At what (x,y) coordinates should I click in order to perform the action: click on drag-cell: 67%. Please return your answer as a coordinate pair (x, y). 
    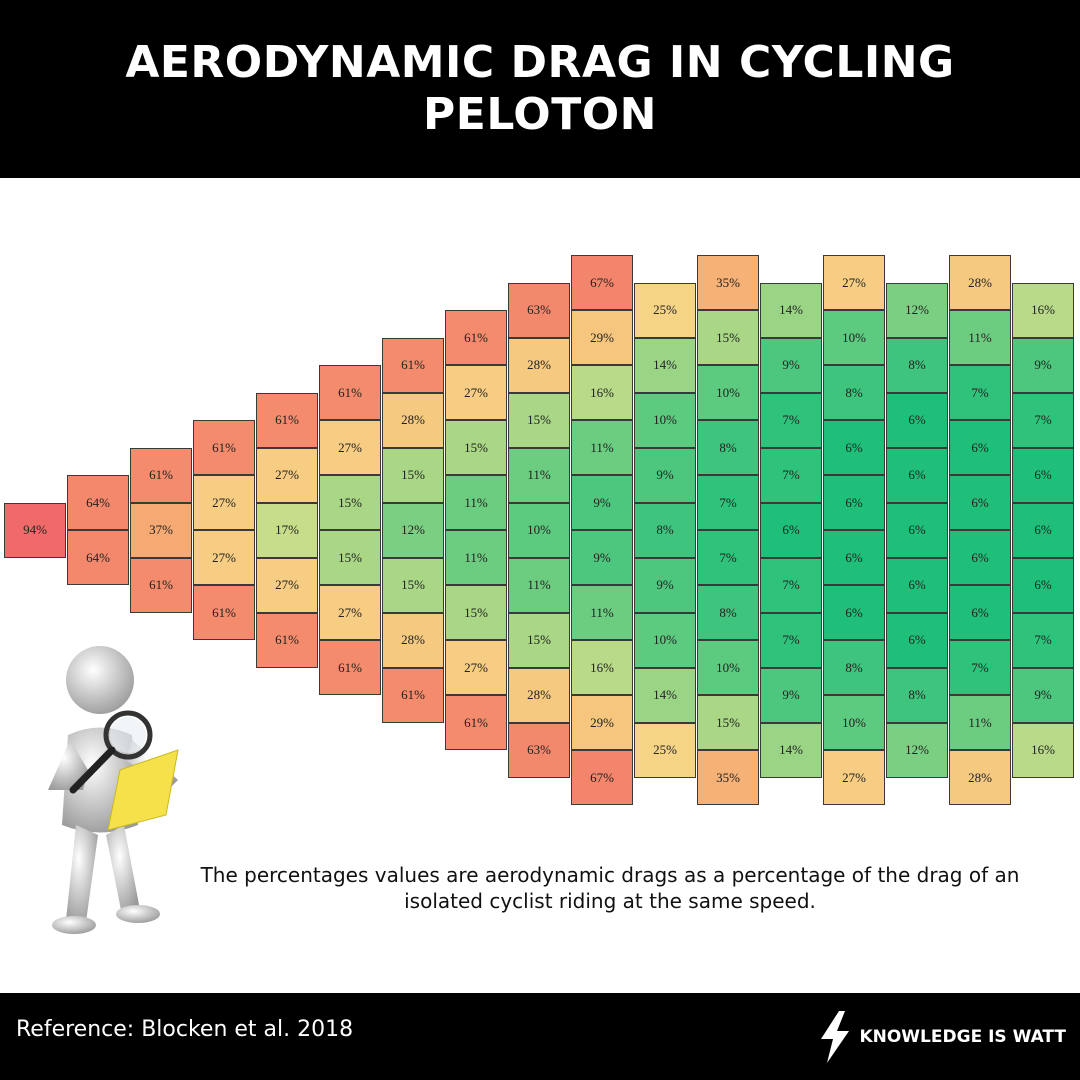
    Looking at the image, I should click on (602, 282).